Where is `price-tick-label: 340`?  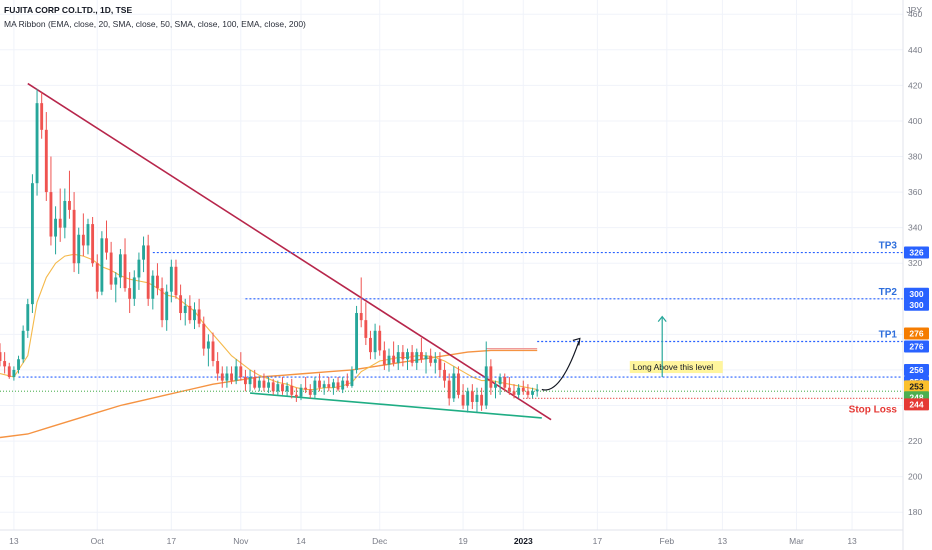
price-tick-label: 340 is located at coordinates (915, 228).